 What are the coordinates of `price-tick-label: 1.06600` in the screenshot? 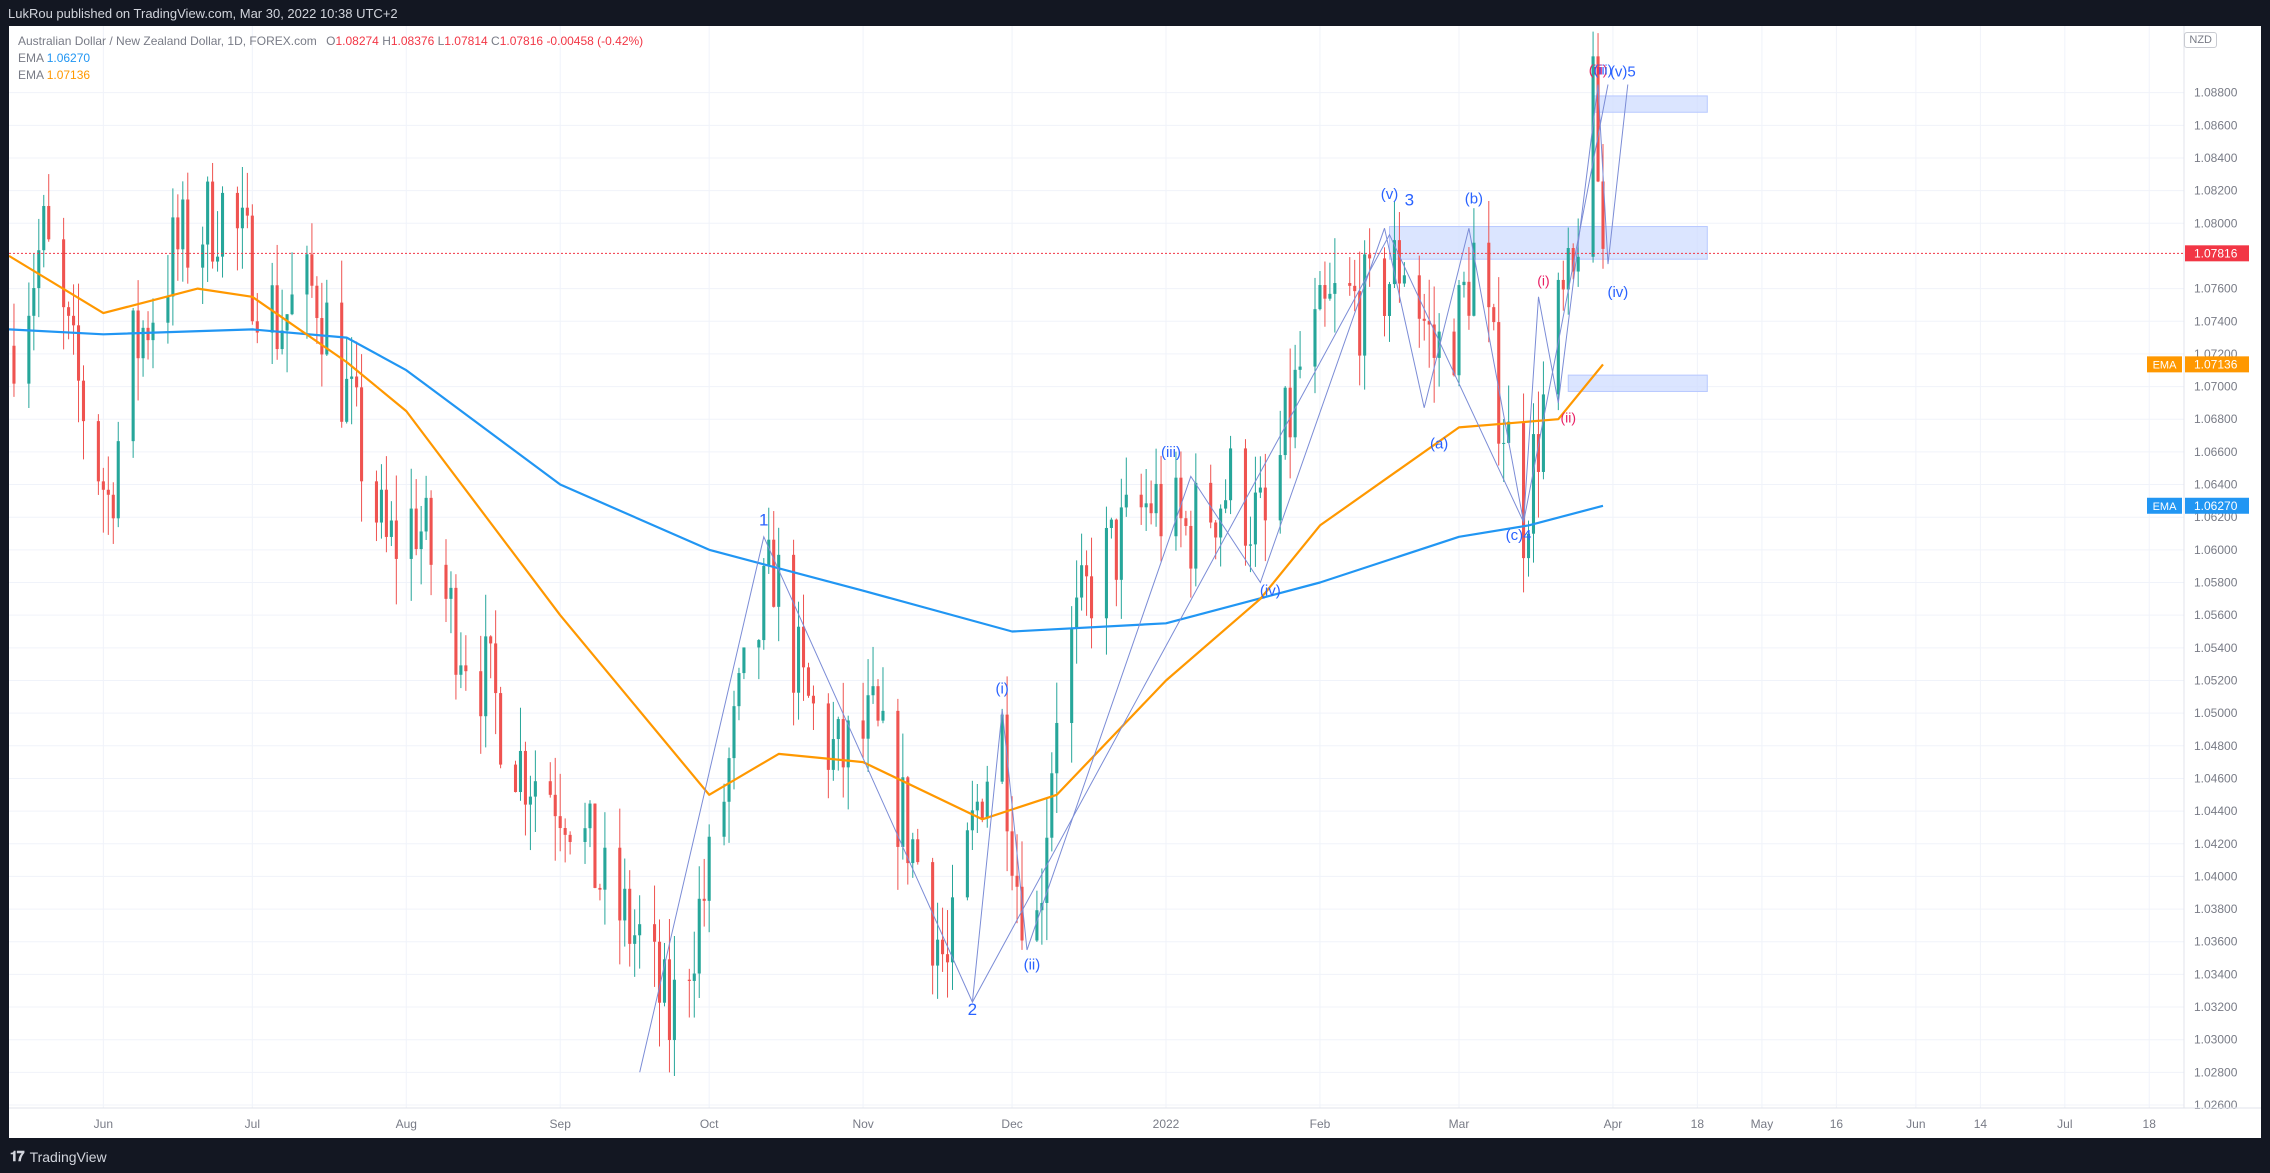 It's located at (2216, 452).